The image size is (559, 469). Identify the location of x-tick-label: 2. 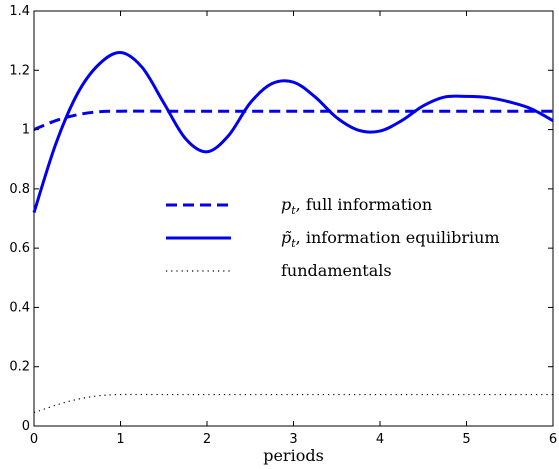
(207, 439).